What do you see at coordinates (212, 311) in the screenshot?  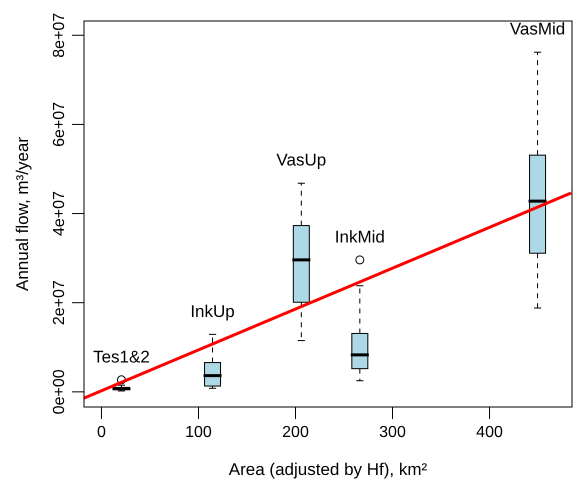 I see `annotation: InkUp` at bounding box center [212, 311].